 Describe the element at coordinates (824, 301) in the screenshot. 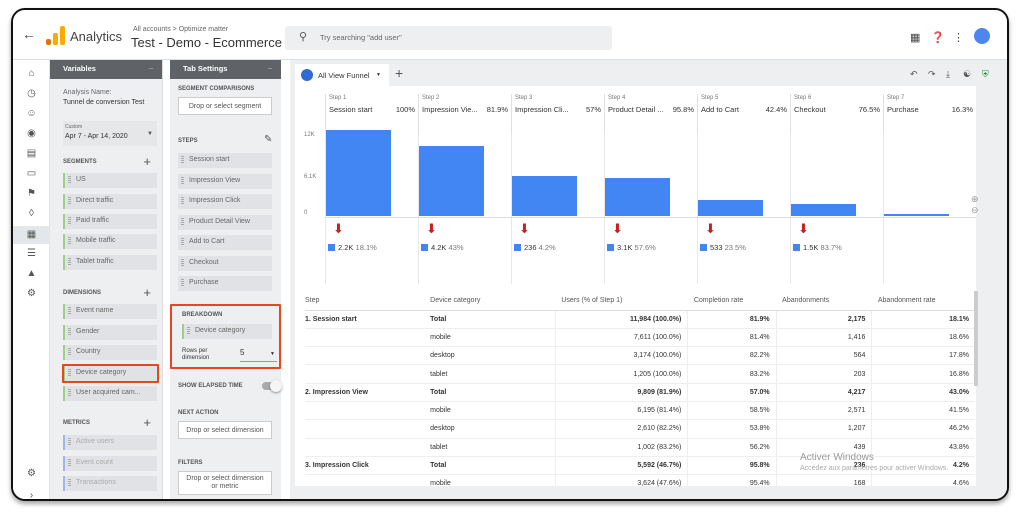

I see `column-header: Abandonments` at that location.